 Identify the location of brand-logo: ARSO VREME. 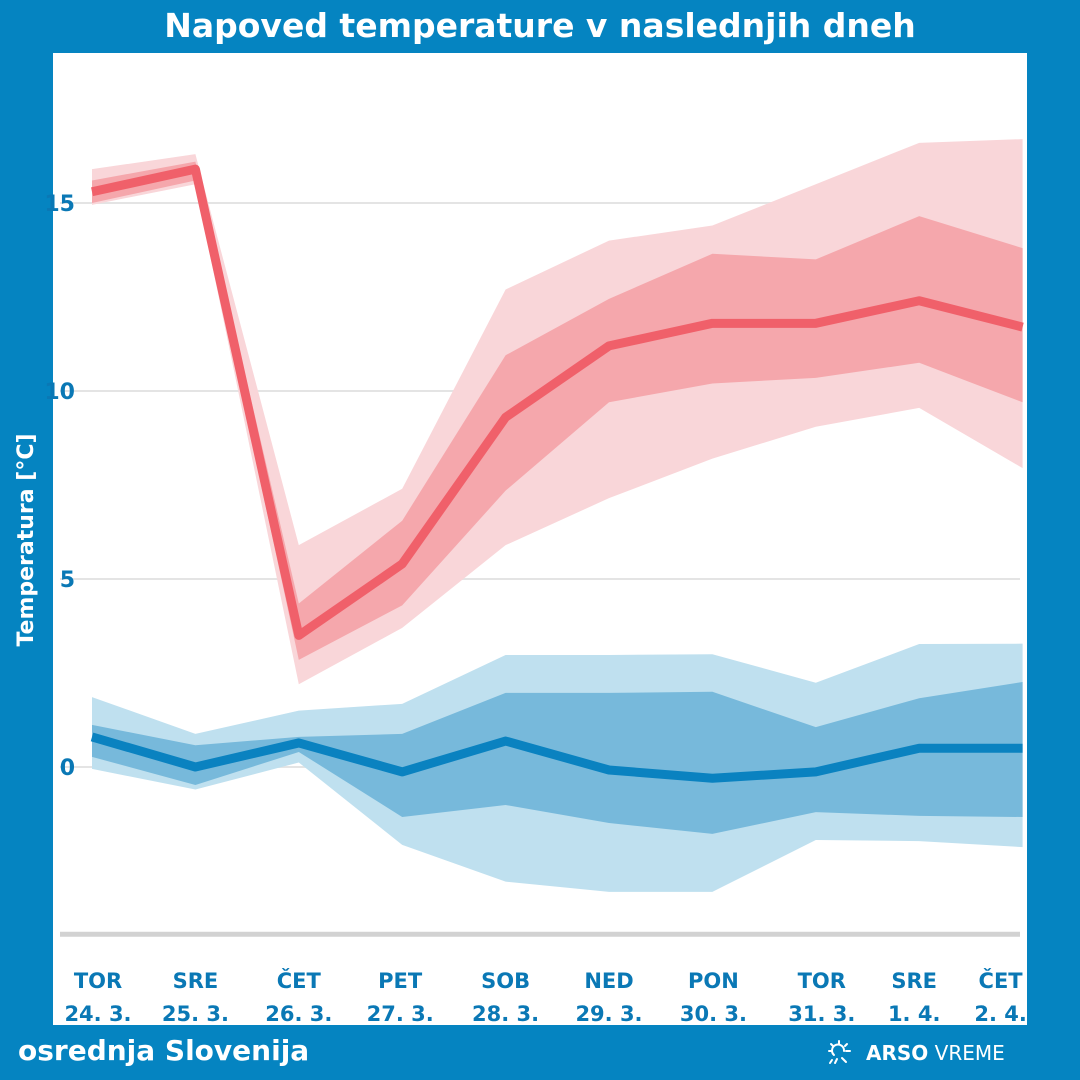
(915, 1053).